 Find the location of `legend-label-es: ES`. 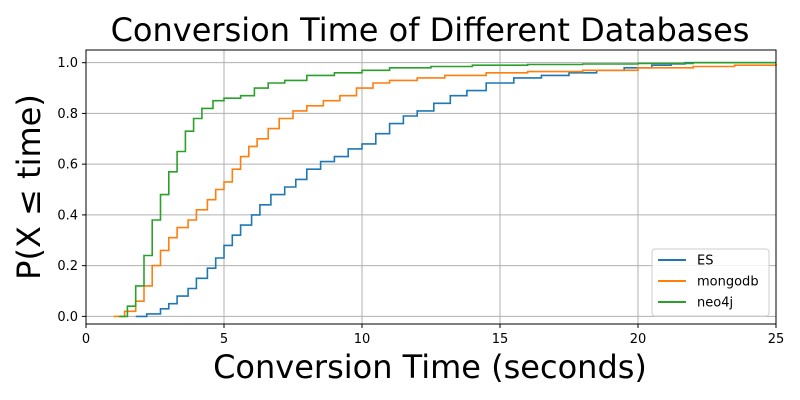

legend-label-es: ES is located at coordinates (705, 261).